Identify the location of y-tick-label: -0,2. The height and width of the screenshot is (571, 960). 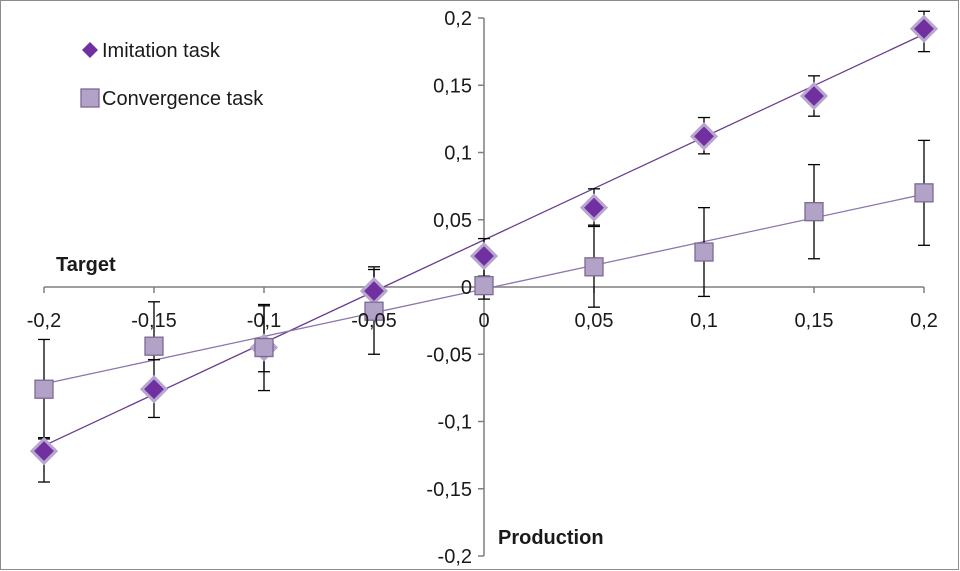
(455, 557).